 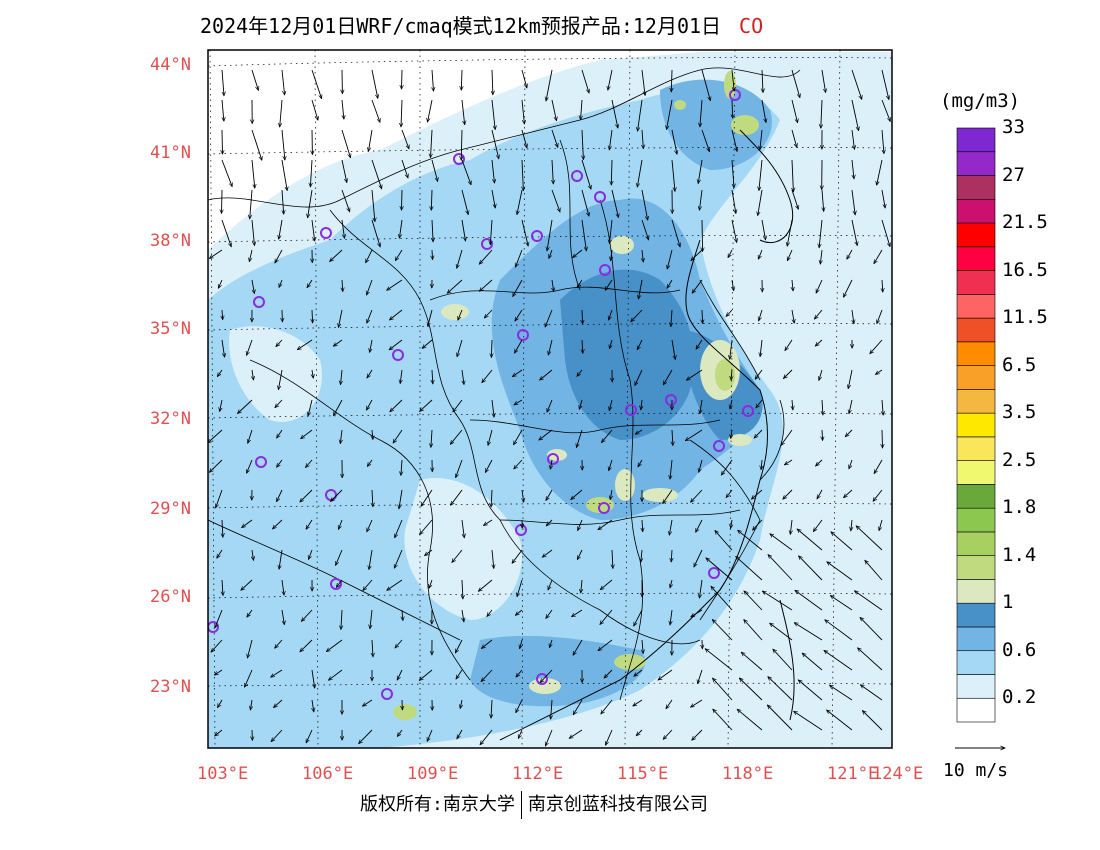 I want to click on latitude-label: 38°N, so click(x=170, y=241).